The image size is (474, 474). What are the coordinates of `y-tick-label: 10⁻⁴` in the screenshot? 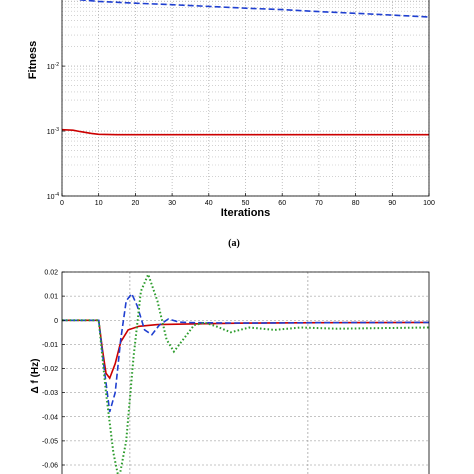 It's located at (53, 196).